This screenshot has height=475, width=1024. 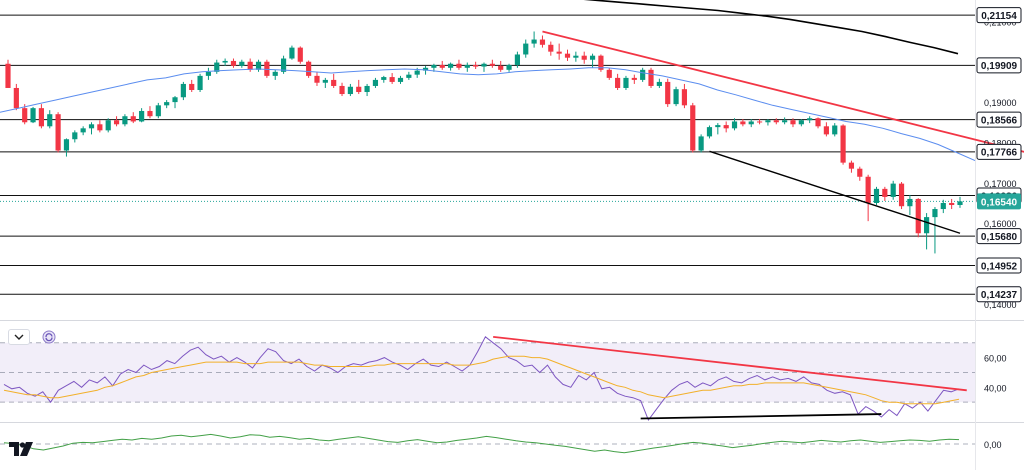 I want to click on rsi-tick-label: 60,00, so click(x=995, y=359).